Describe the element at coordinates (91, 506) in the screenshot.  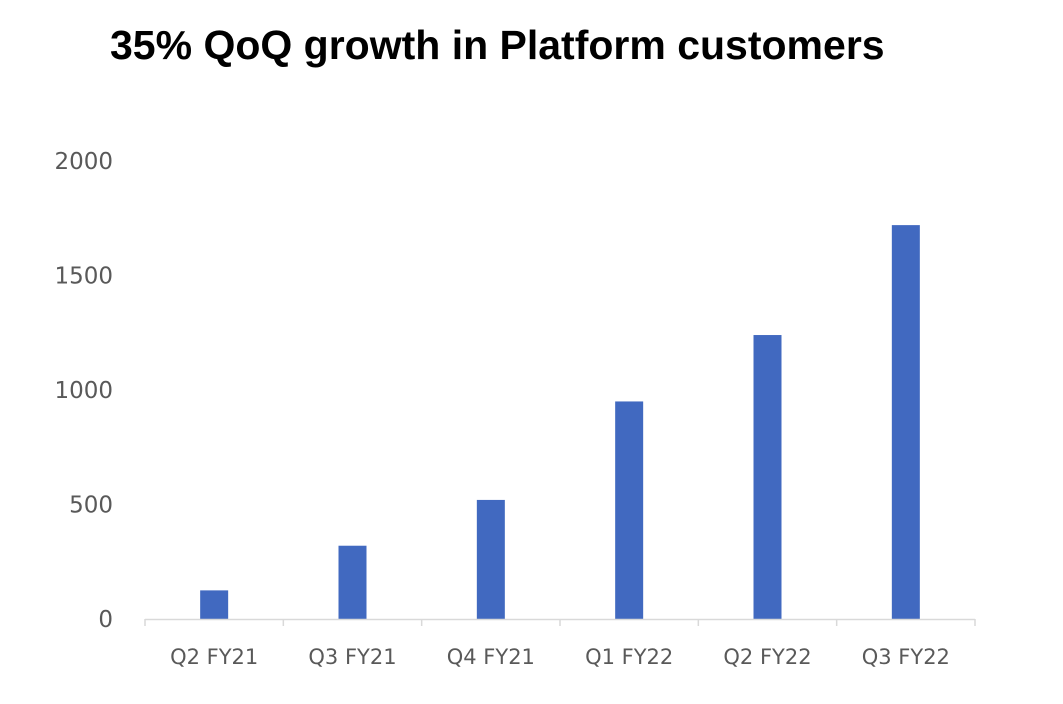
I see `y-tick-label: 500` at that location.